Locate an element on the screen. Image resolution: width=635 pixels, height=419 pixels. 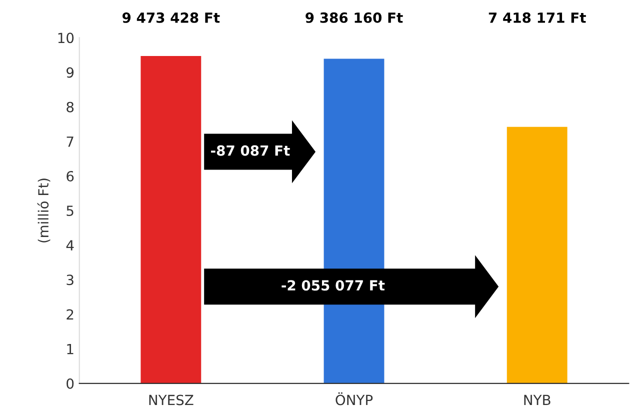
y-tick-label: 6 is located at coordinates (70, 176).